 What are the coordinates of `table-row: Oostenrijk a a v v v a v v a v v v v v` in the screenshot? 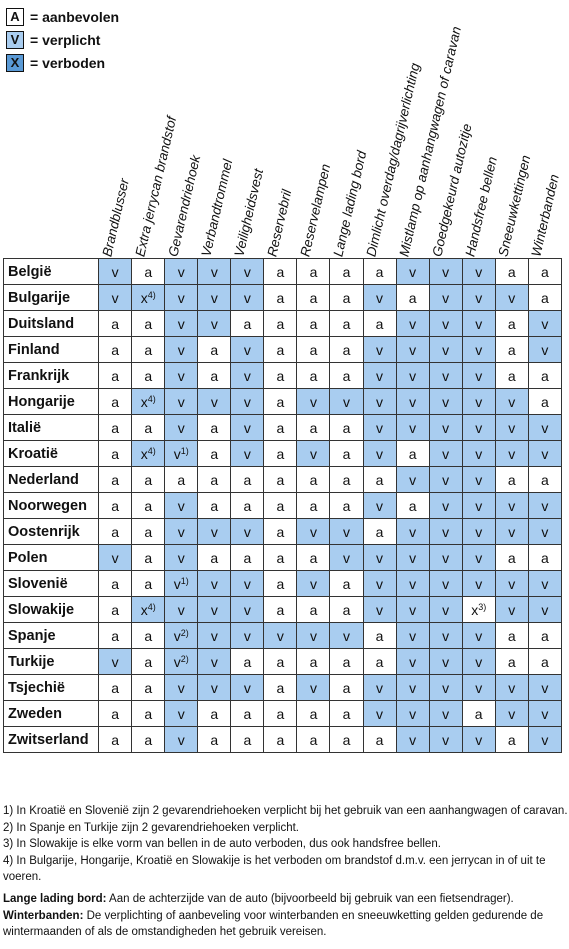 It's located at (282, 531).